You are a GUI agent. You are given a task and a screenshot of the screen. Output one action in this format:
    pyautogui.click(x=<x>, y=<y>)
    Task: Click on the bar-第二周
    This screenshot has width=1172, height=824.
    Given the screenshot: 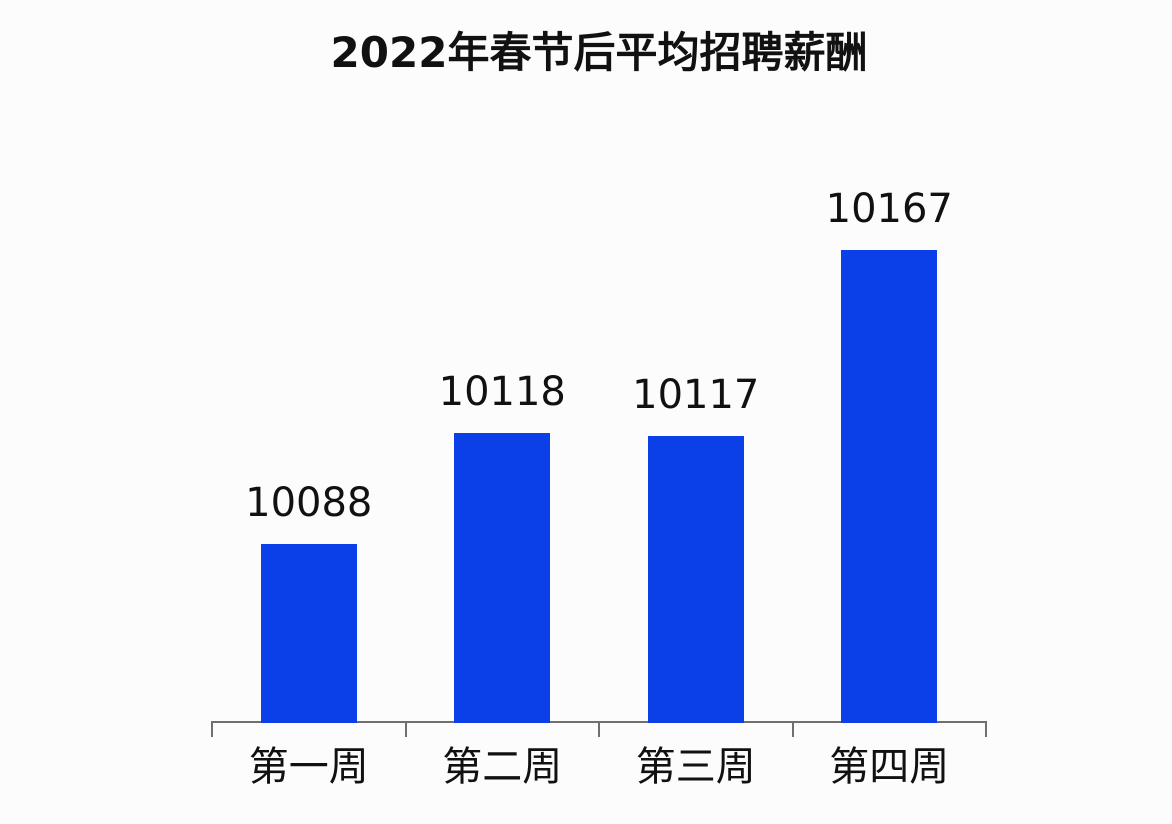 What is the action you would take?
    pyautogui.click(x=502, y=578)
    